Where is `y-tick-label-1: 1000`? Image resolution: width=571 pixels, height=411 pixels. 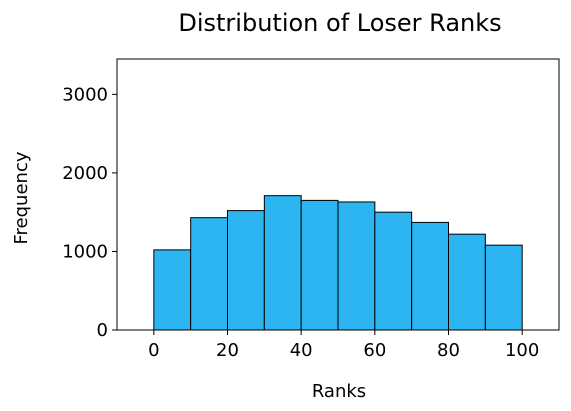
y-tick-label-1: 1000 is located at coordinates (85, 251).